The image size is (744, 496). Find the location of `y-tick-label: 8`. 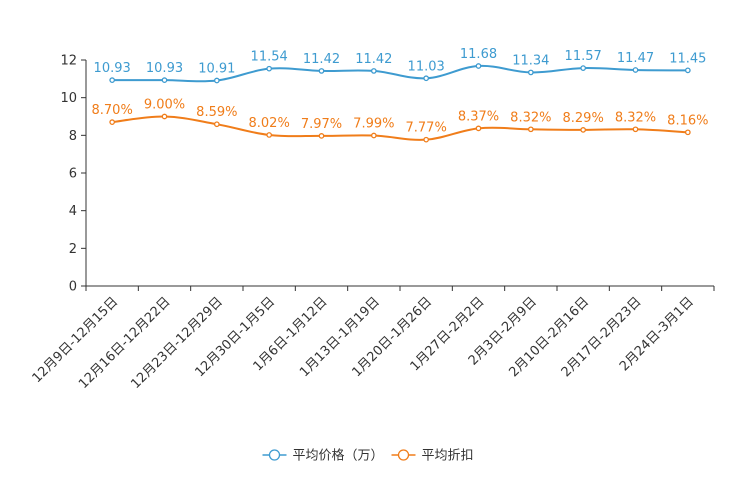

y-tick-label: 8 is located at coordinates (73, 136).